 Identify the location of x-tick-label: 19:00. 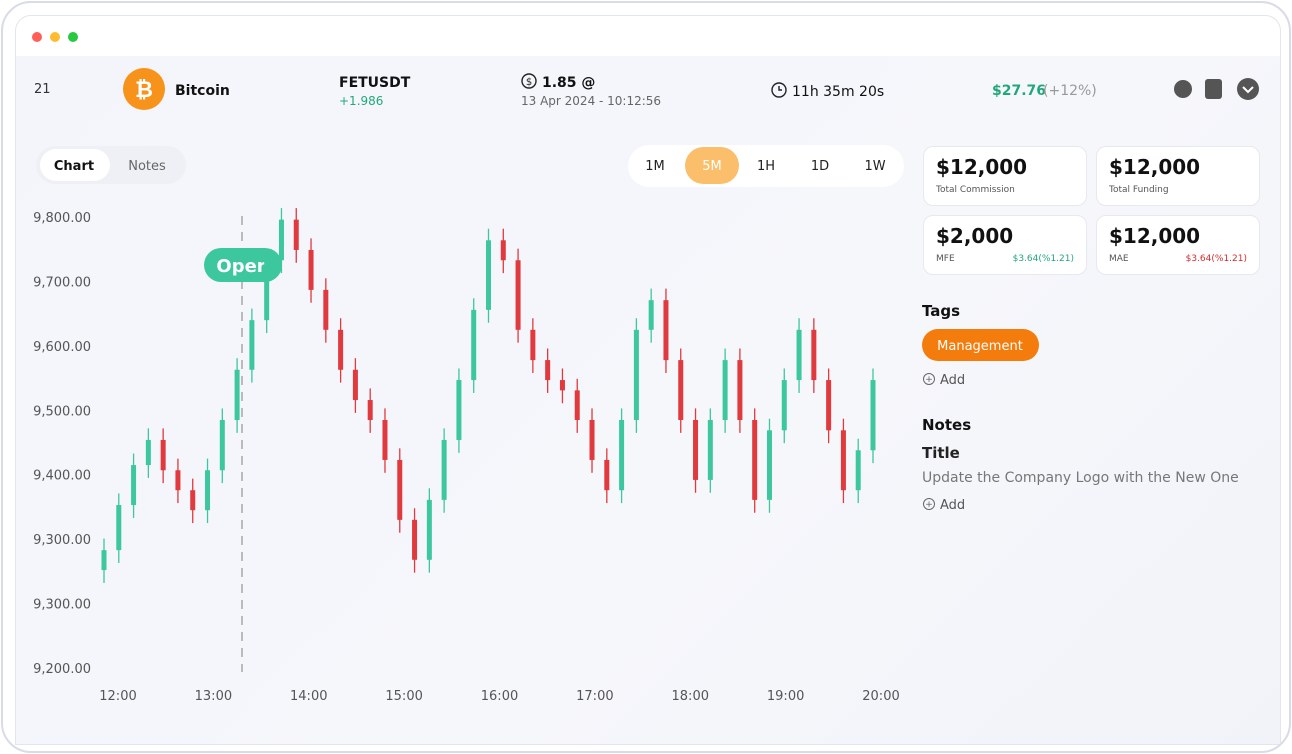
(785, 696).